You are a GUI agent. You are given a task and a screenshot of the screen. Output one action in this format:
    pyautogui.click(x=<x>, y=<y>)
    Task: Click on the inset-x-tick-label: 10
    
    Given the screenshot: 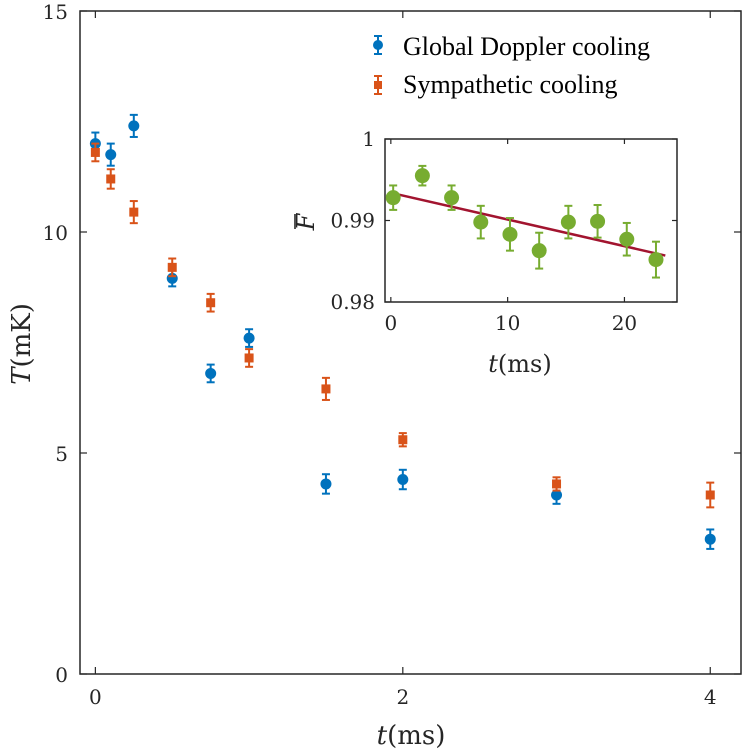 What is the action you would take?
    pyautogui.click(x=507, y=323)
    